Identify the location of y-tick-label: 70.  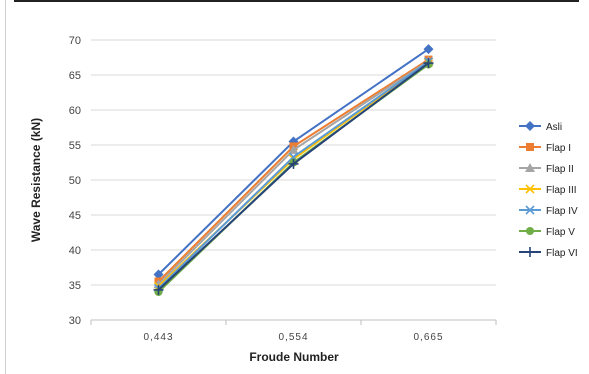
(75, 41).